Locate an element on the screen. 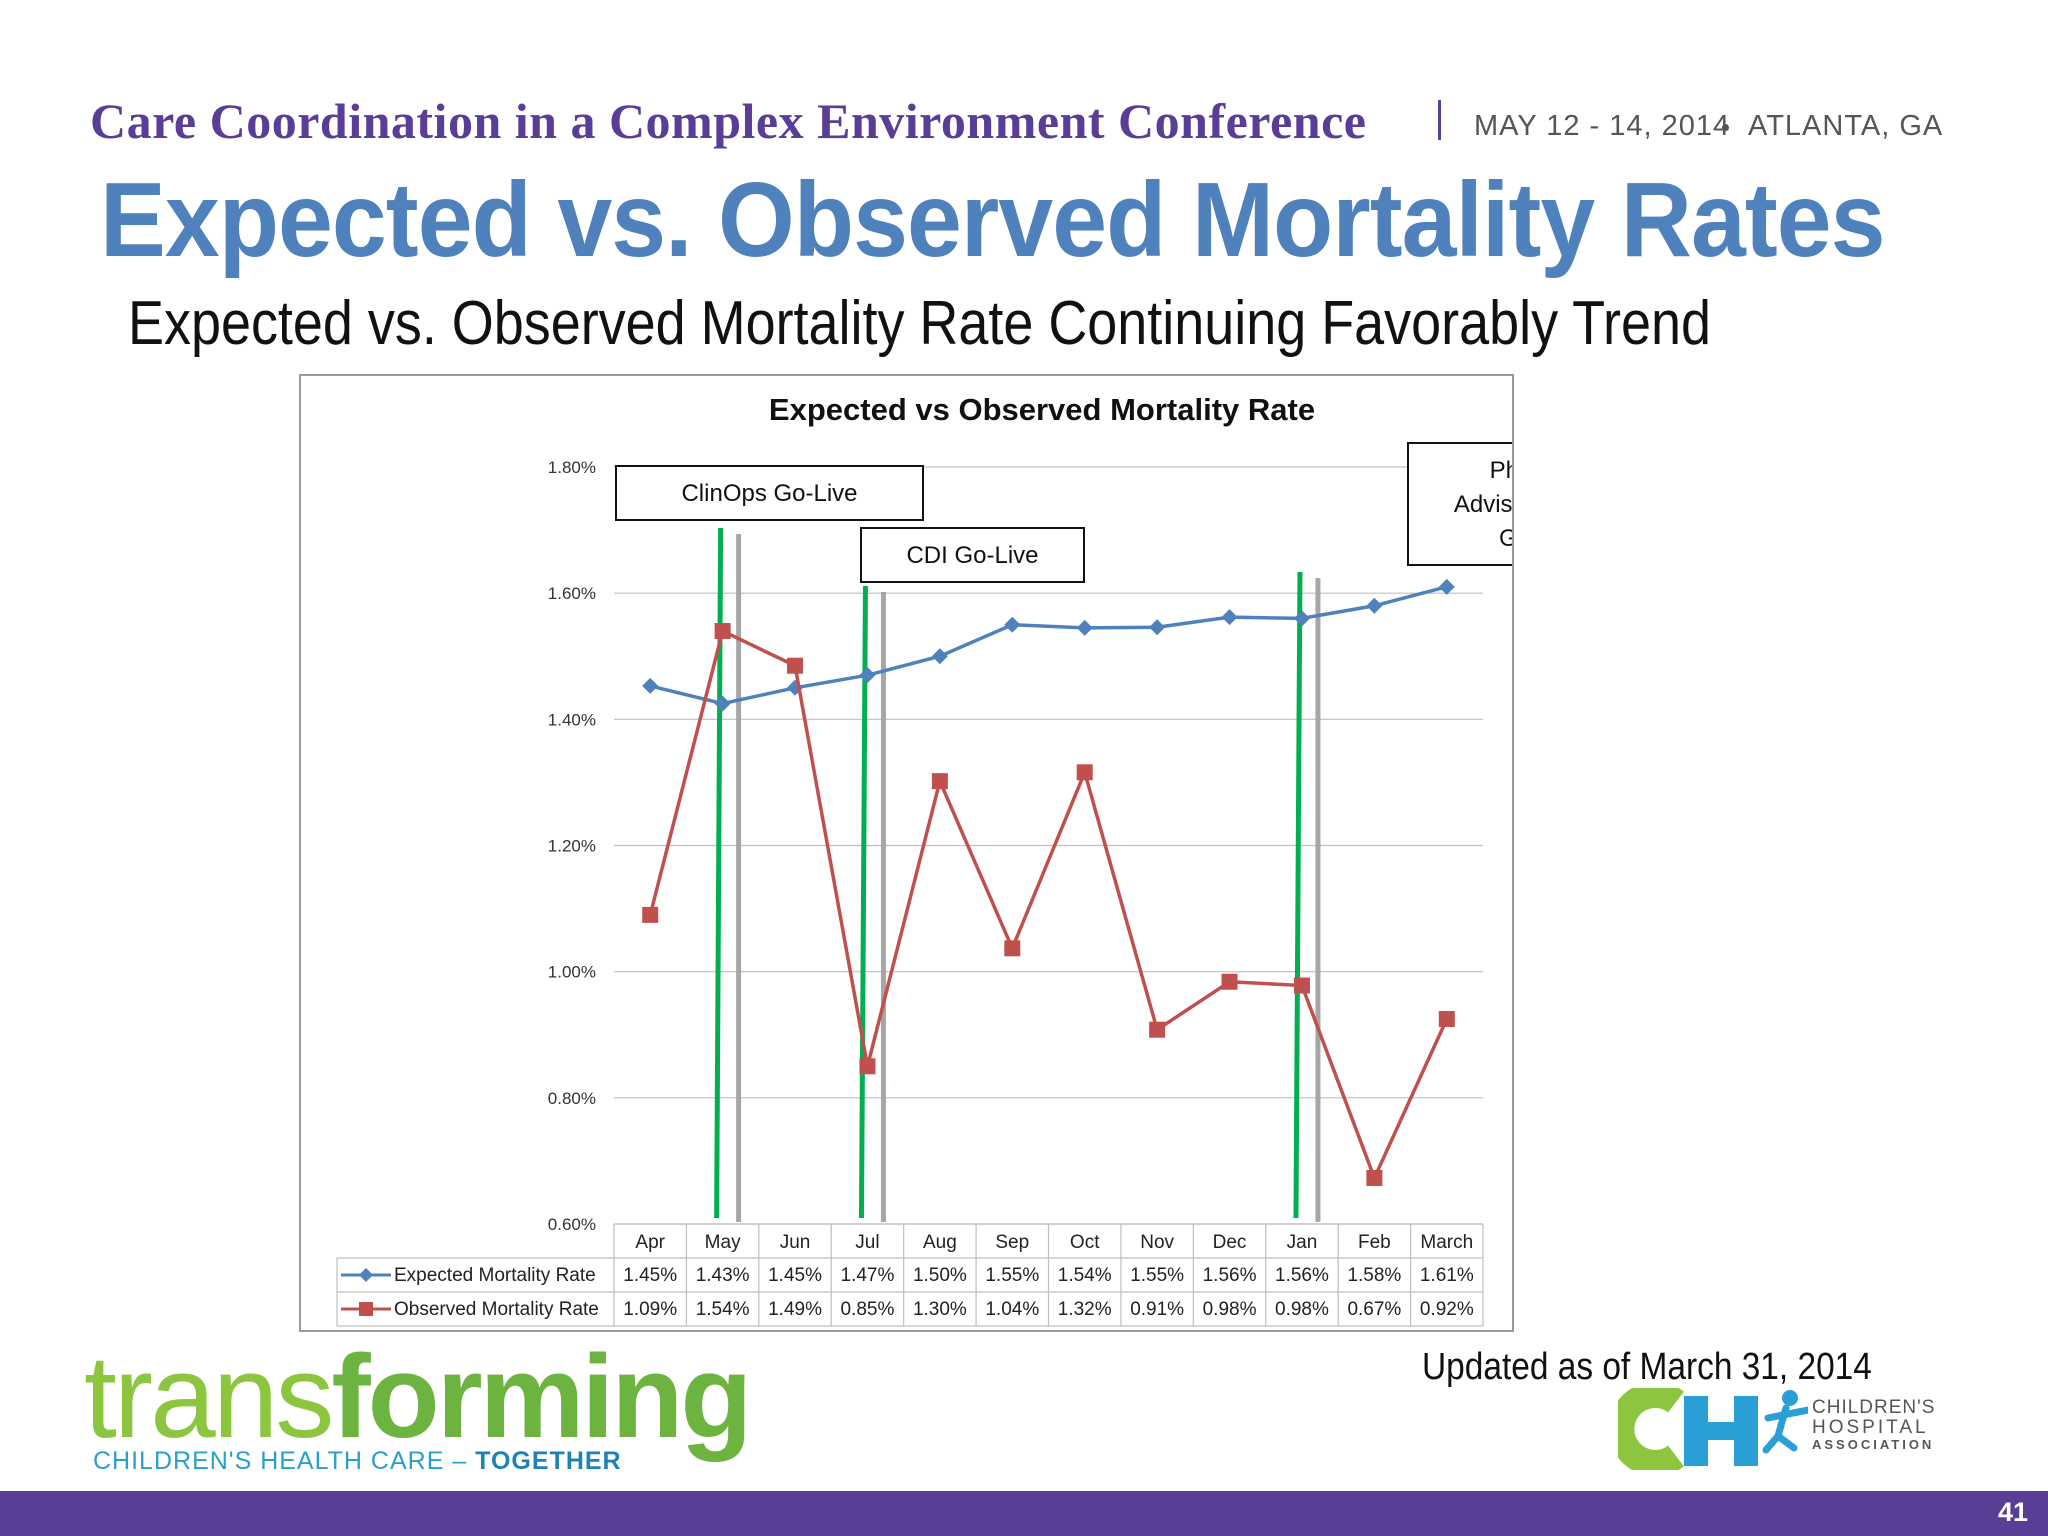 This screenshot has width=2048, height=1536. x-tick-label: March is located at coordinates (1446, 1242).